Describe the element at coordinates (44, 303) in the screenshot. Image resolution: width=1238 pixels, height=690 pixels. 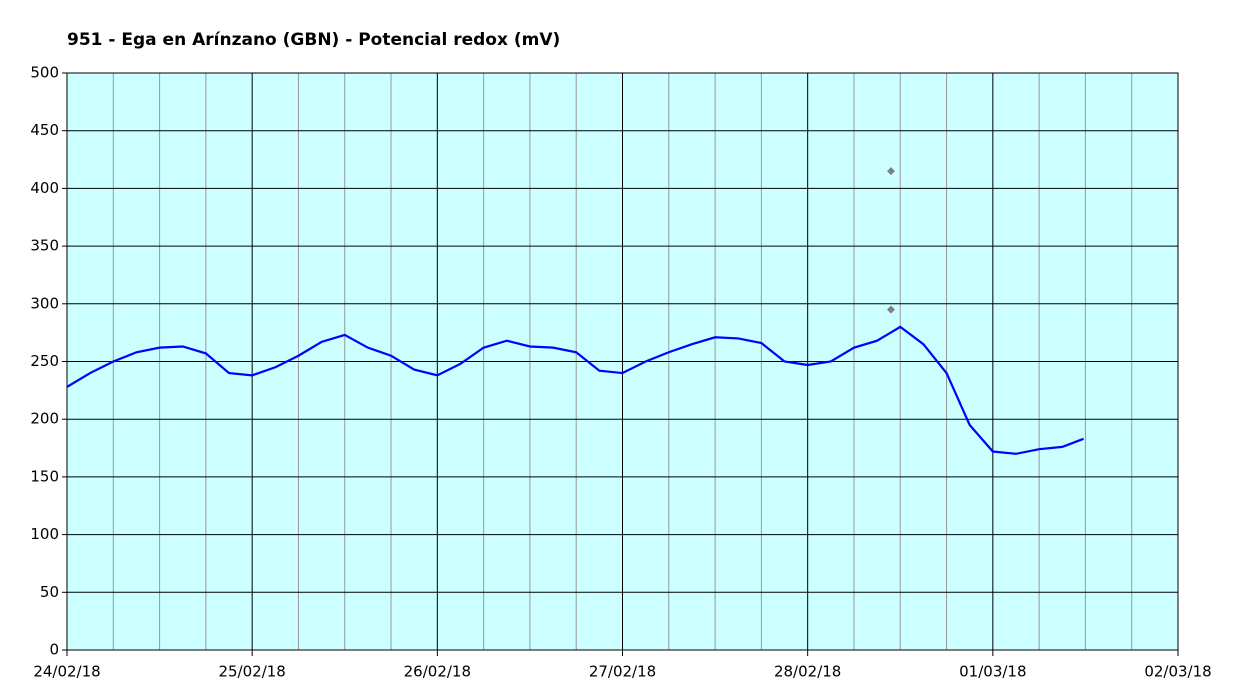
I see `y-tick-label: 300` at that location.